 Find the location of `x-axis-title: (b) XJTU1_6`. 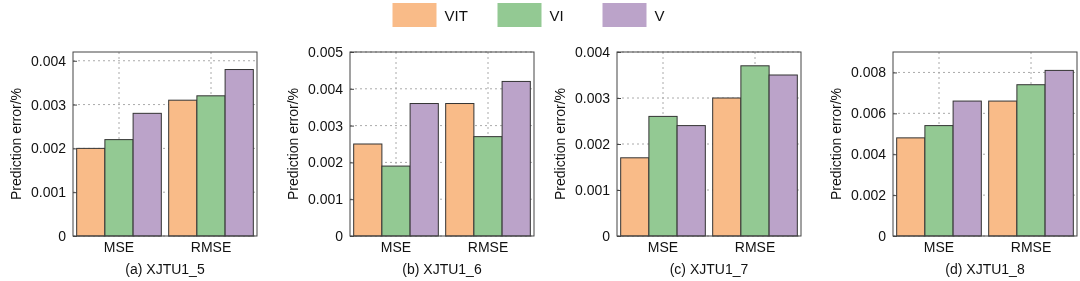

x-axis-title: (b) XJTU1_6 is located at coordinates (442, 269).